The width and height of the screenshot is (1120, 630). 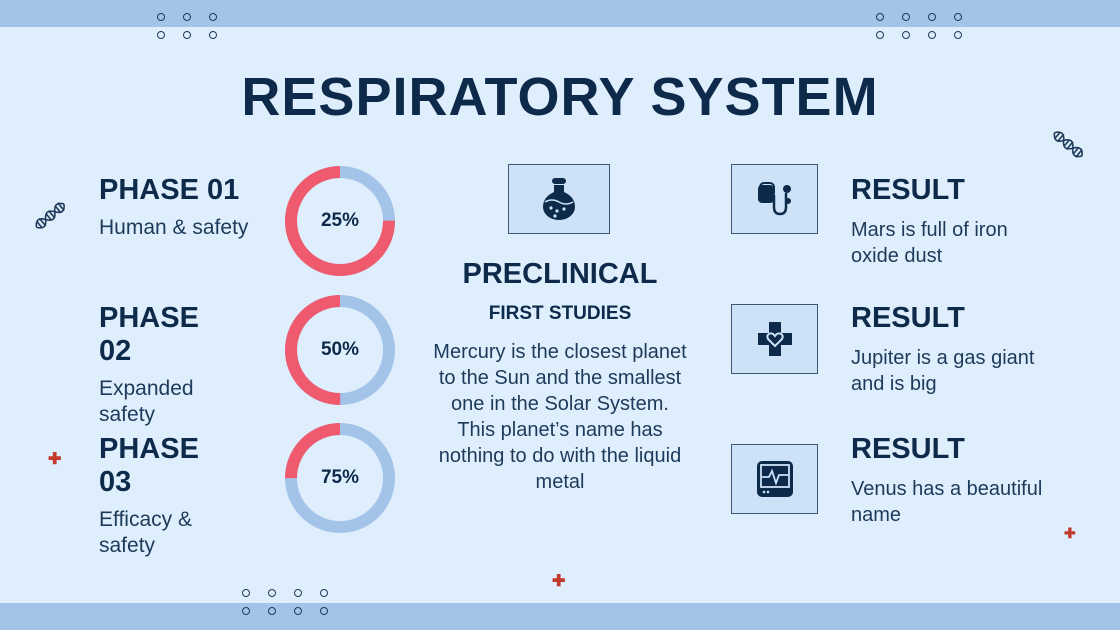 I want to click on heart-rate-monitor-icon, so click(x=774, y=479).